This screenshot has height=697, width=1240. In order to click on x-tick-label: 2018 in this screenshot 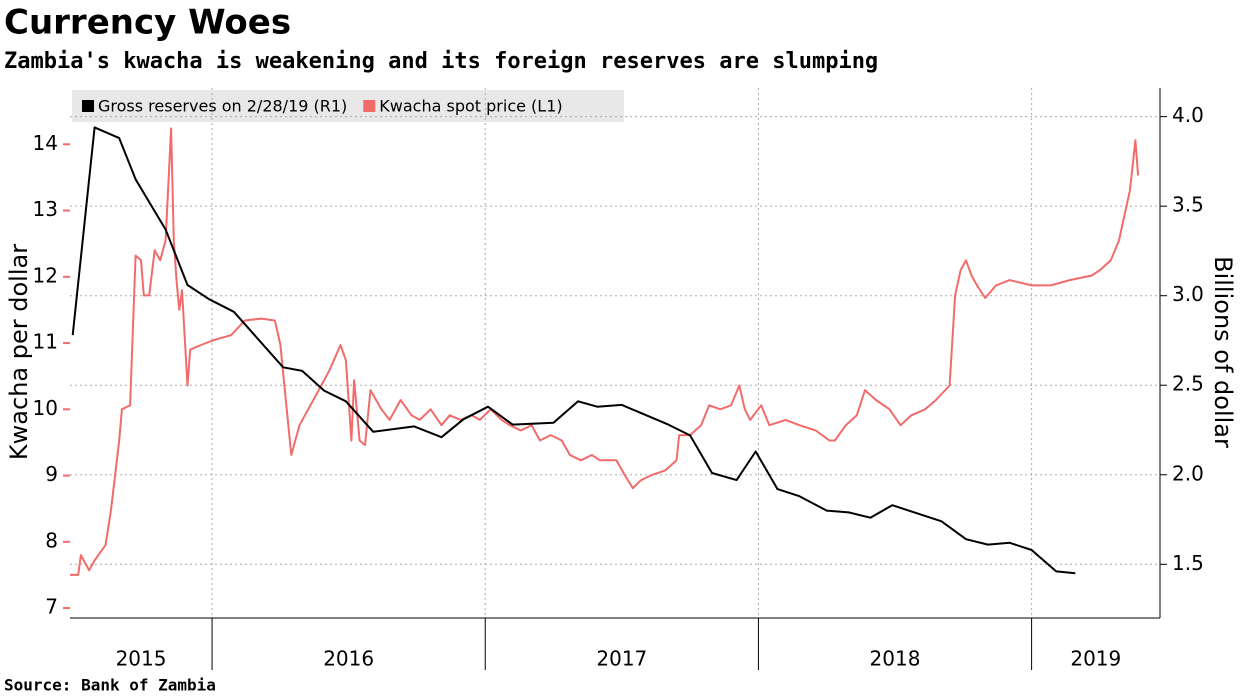, I will do `click(895, 659)`.